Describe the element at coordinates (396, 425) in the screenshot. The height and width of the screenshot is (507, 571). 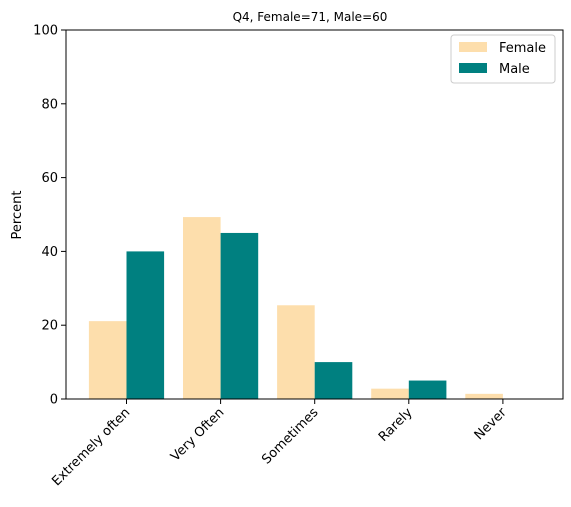
I see `x-tick-label-3: Rarely` at that location.